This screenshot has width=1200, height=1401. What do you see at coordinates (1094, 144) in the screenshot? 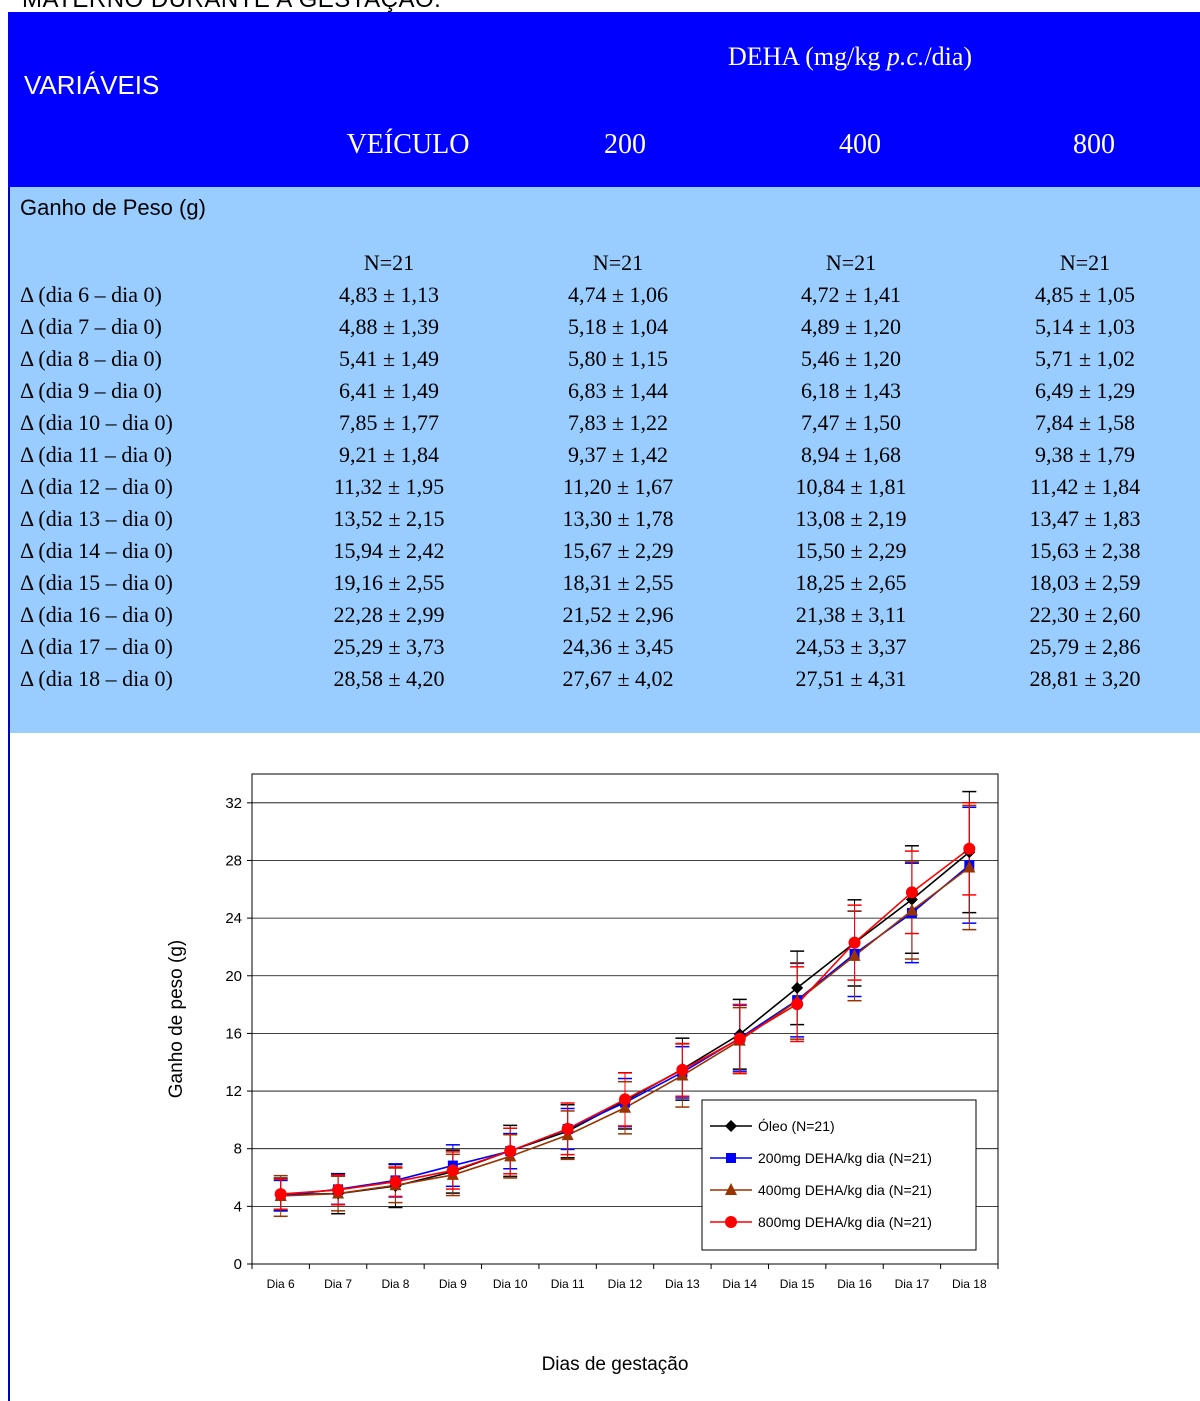
I see `header-col-800: 800` at bounding box center [1094, 144].